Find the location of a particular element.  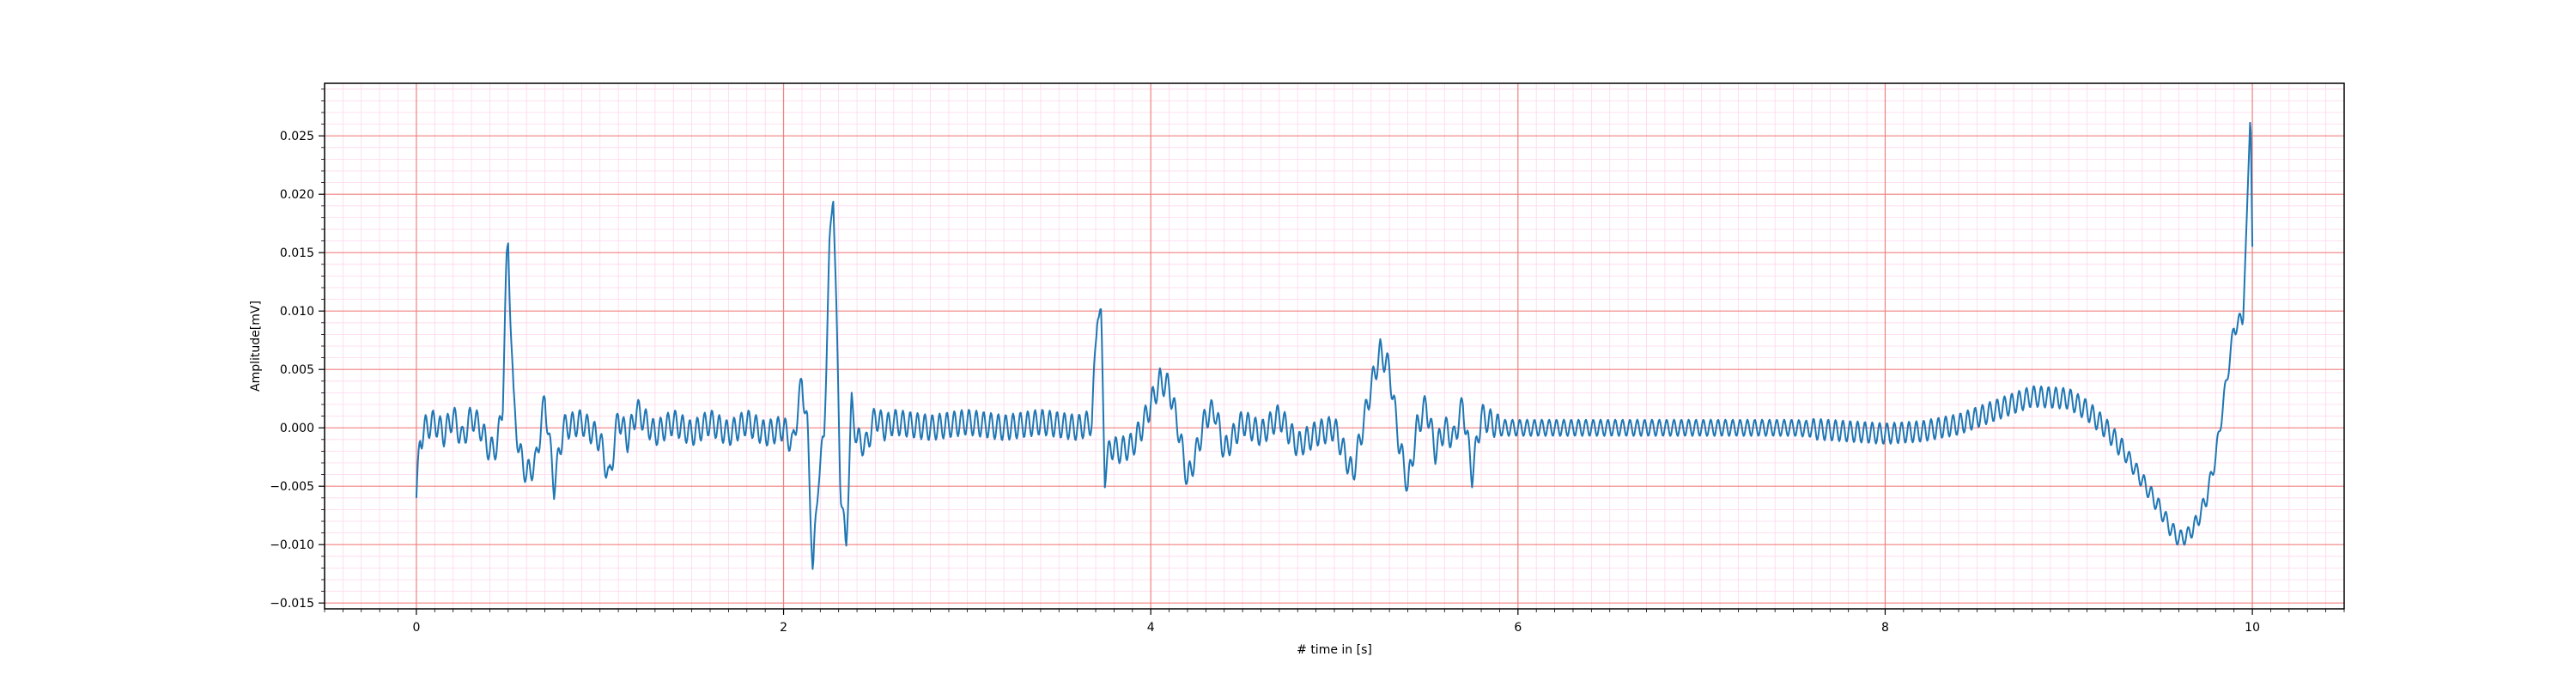

y-tick-label: −0.015 is located at coordinates (292, 604).